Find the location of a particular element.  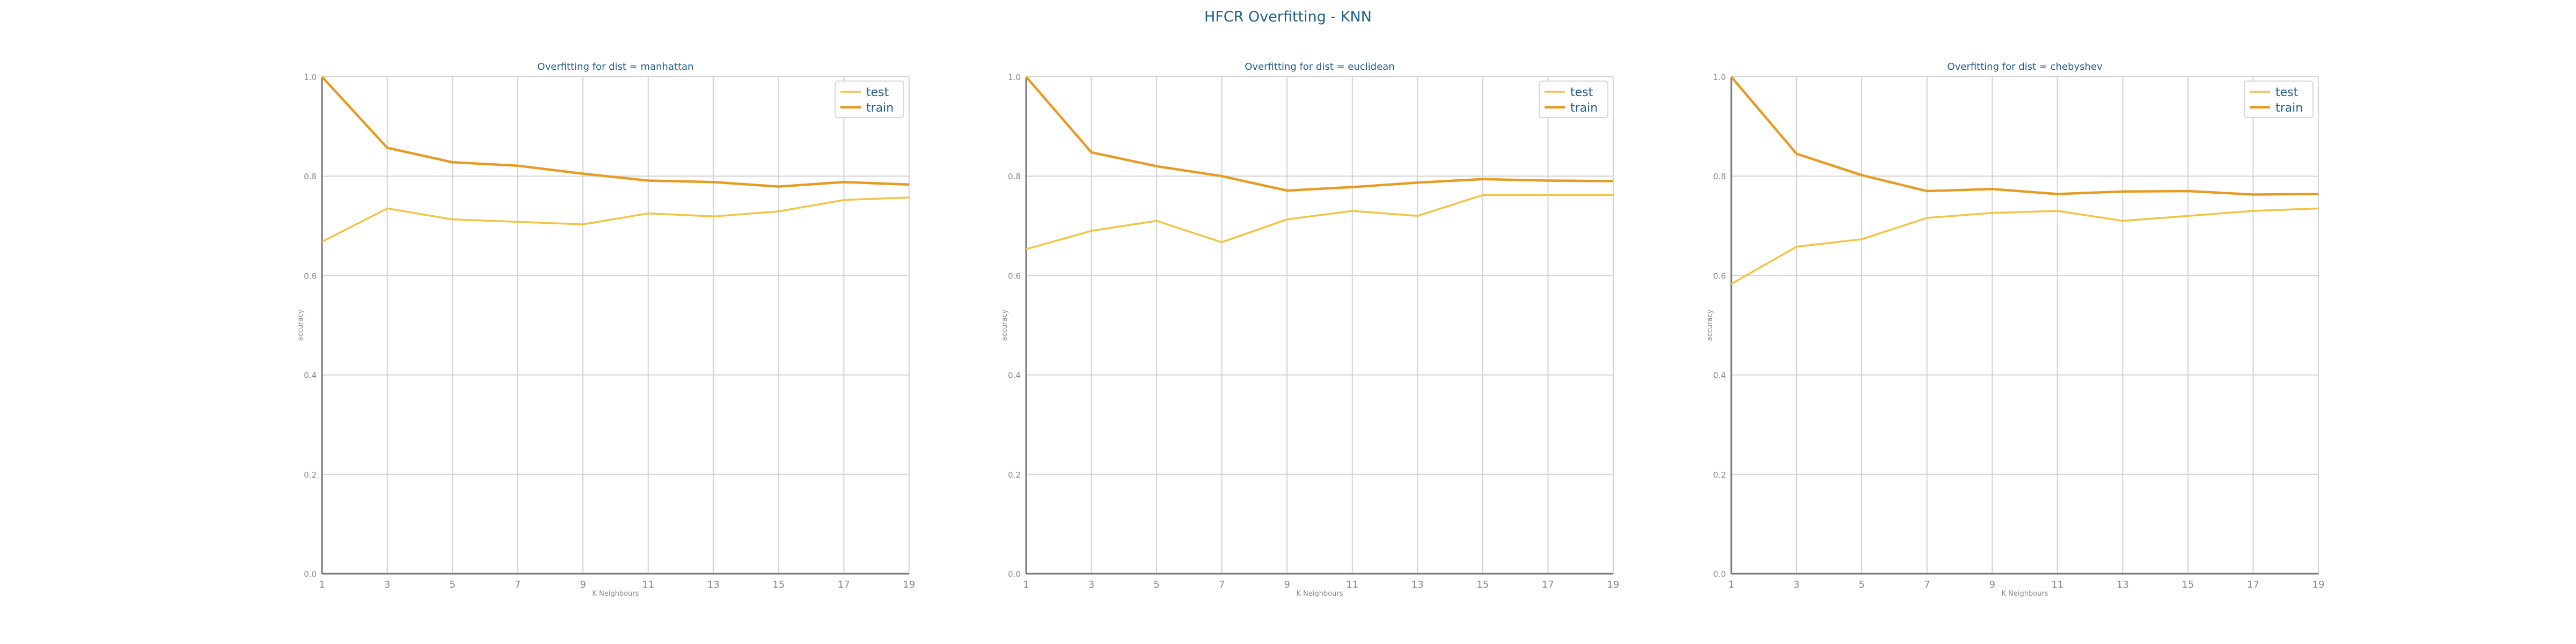

chart-title: Overfitting for dist = euclidean is located at coordinates (1319, 66).